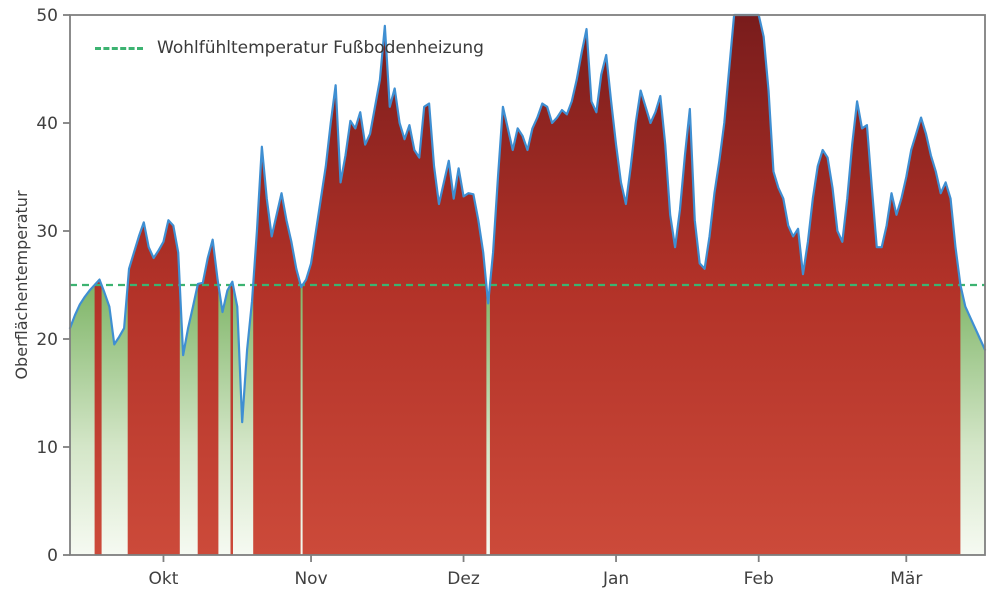 This screenshot has width=1000, height=600. I want to click on y-tick-label: 50, so click(47, 16).